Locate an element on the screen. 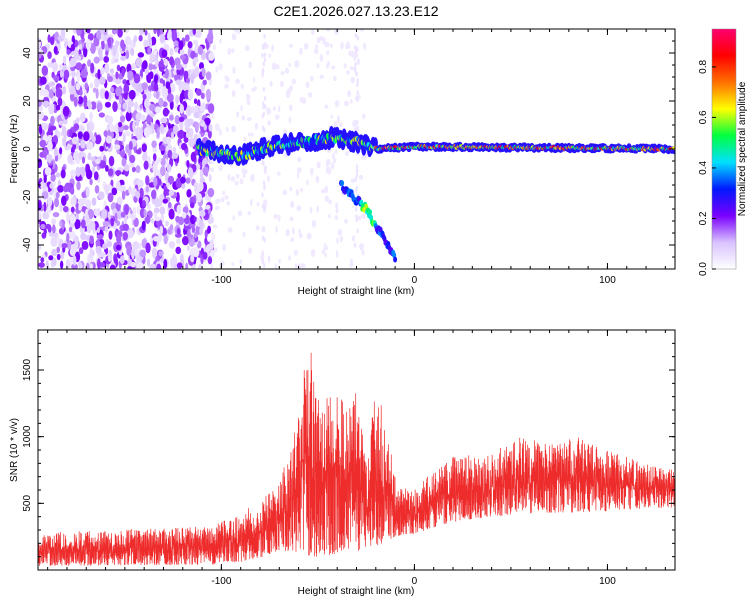  snr-x-tick-label: -100 is located at coordinates (221, 581).